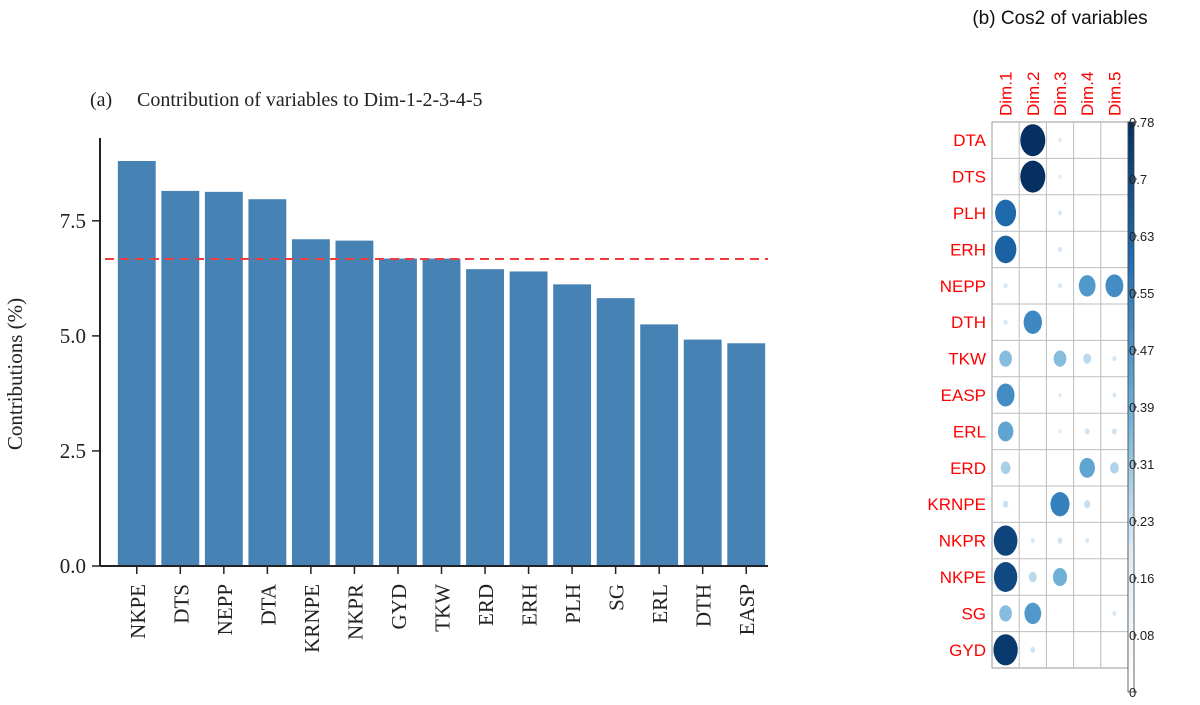 The width and height of the screenshot is (1200, 705). What do you see at coordinates (1033, 140) in the screenshot?
I see `cell-dta-dim.2` at bounding box center [1033, 140].